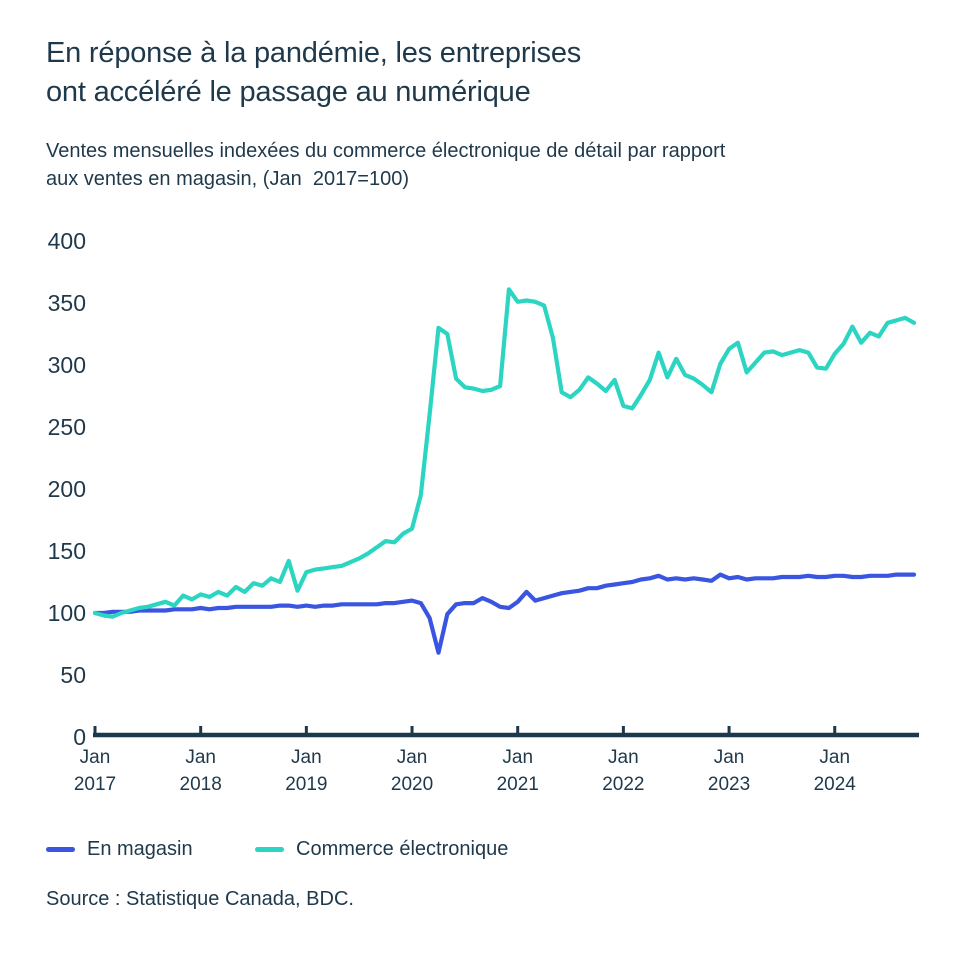 This screenshot has width=960, height=960. Describe the element at coordinates (79, 737) in the screenshot. I see `y-tick-label: 0` at that location.